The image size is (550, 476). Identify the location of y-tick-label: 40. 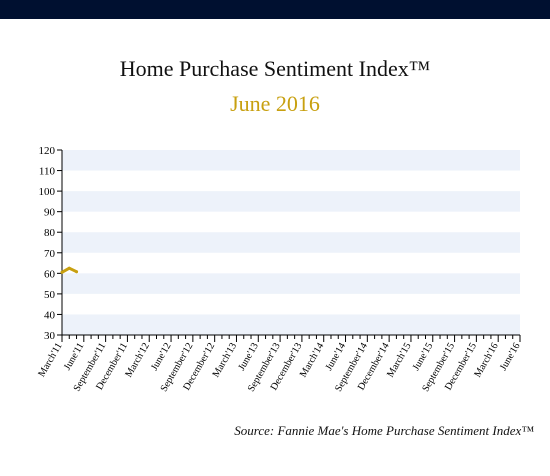
(50, 315).